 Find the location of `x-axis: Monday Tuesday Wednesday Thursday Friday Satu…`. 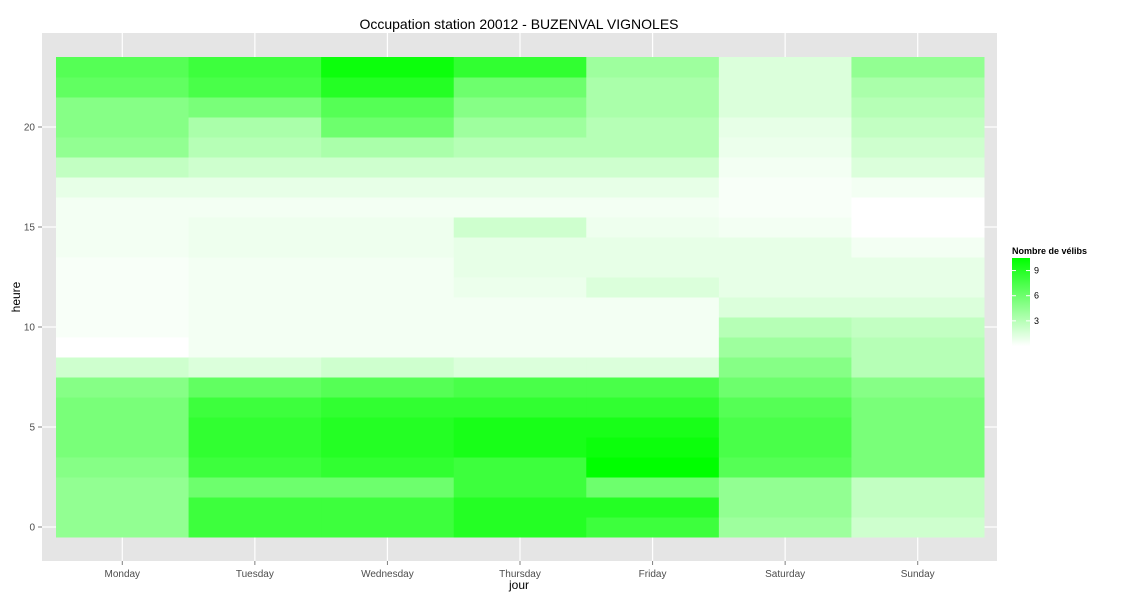

x-axis: Monday Tuesday Wednesday Thursday Friday Satu… is located at coordinates (519, 570).